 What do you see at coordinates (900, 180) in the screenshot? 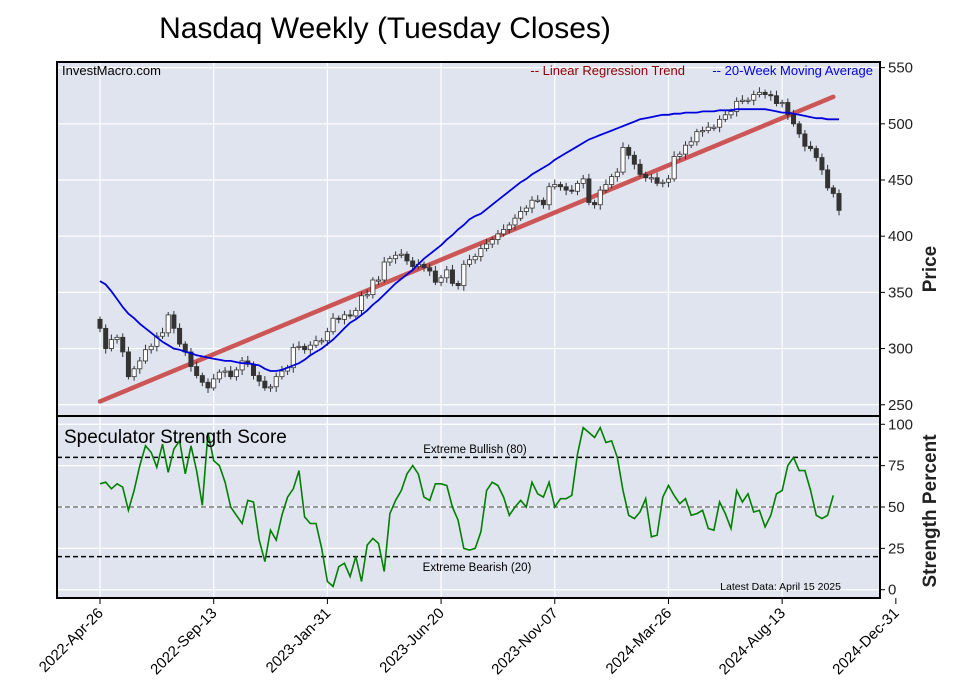
I see `price-tick-label: 450` at bounding box center [900, 180].